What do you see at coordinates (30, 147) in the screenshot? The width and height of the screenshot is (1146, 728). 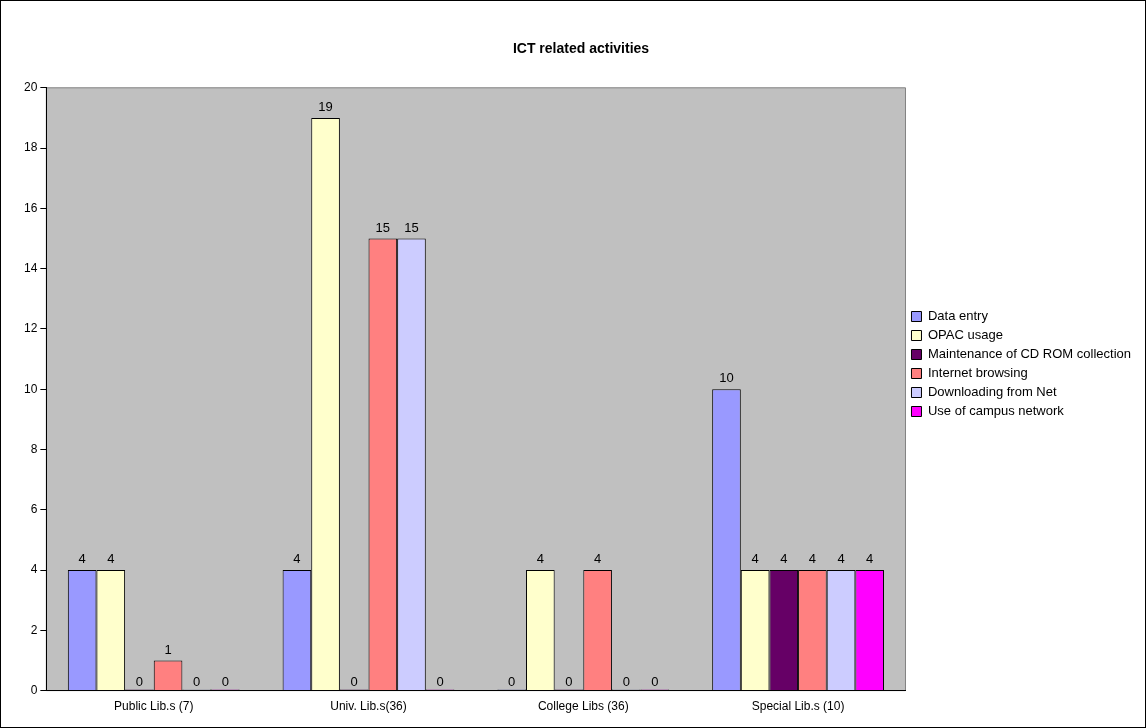 I see `y-tick-label: 18` at bounding box center [30, 147].